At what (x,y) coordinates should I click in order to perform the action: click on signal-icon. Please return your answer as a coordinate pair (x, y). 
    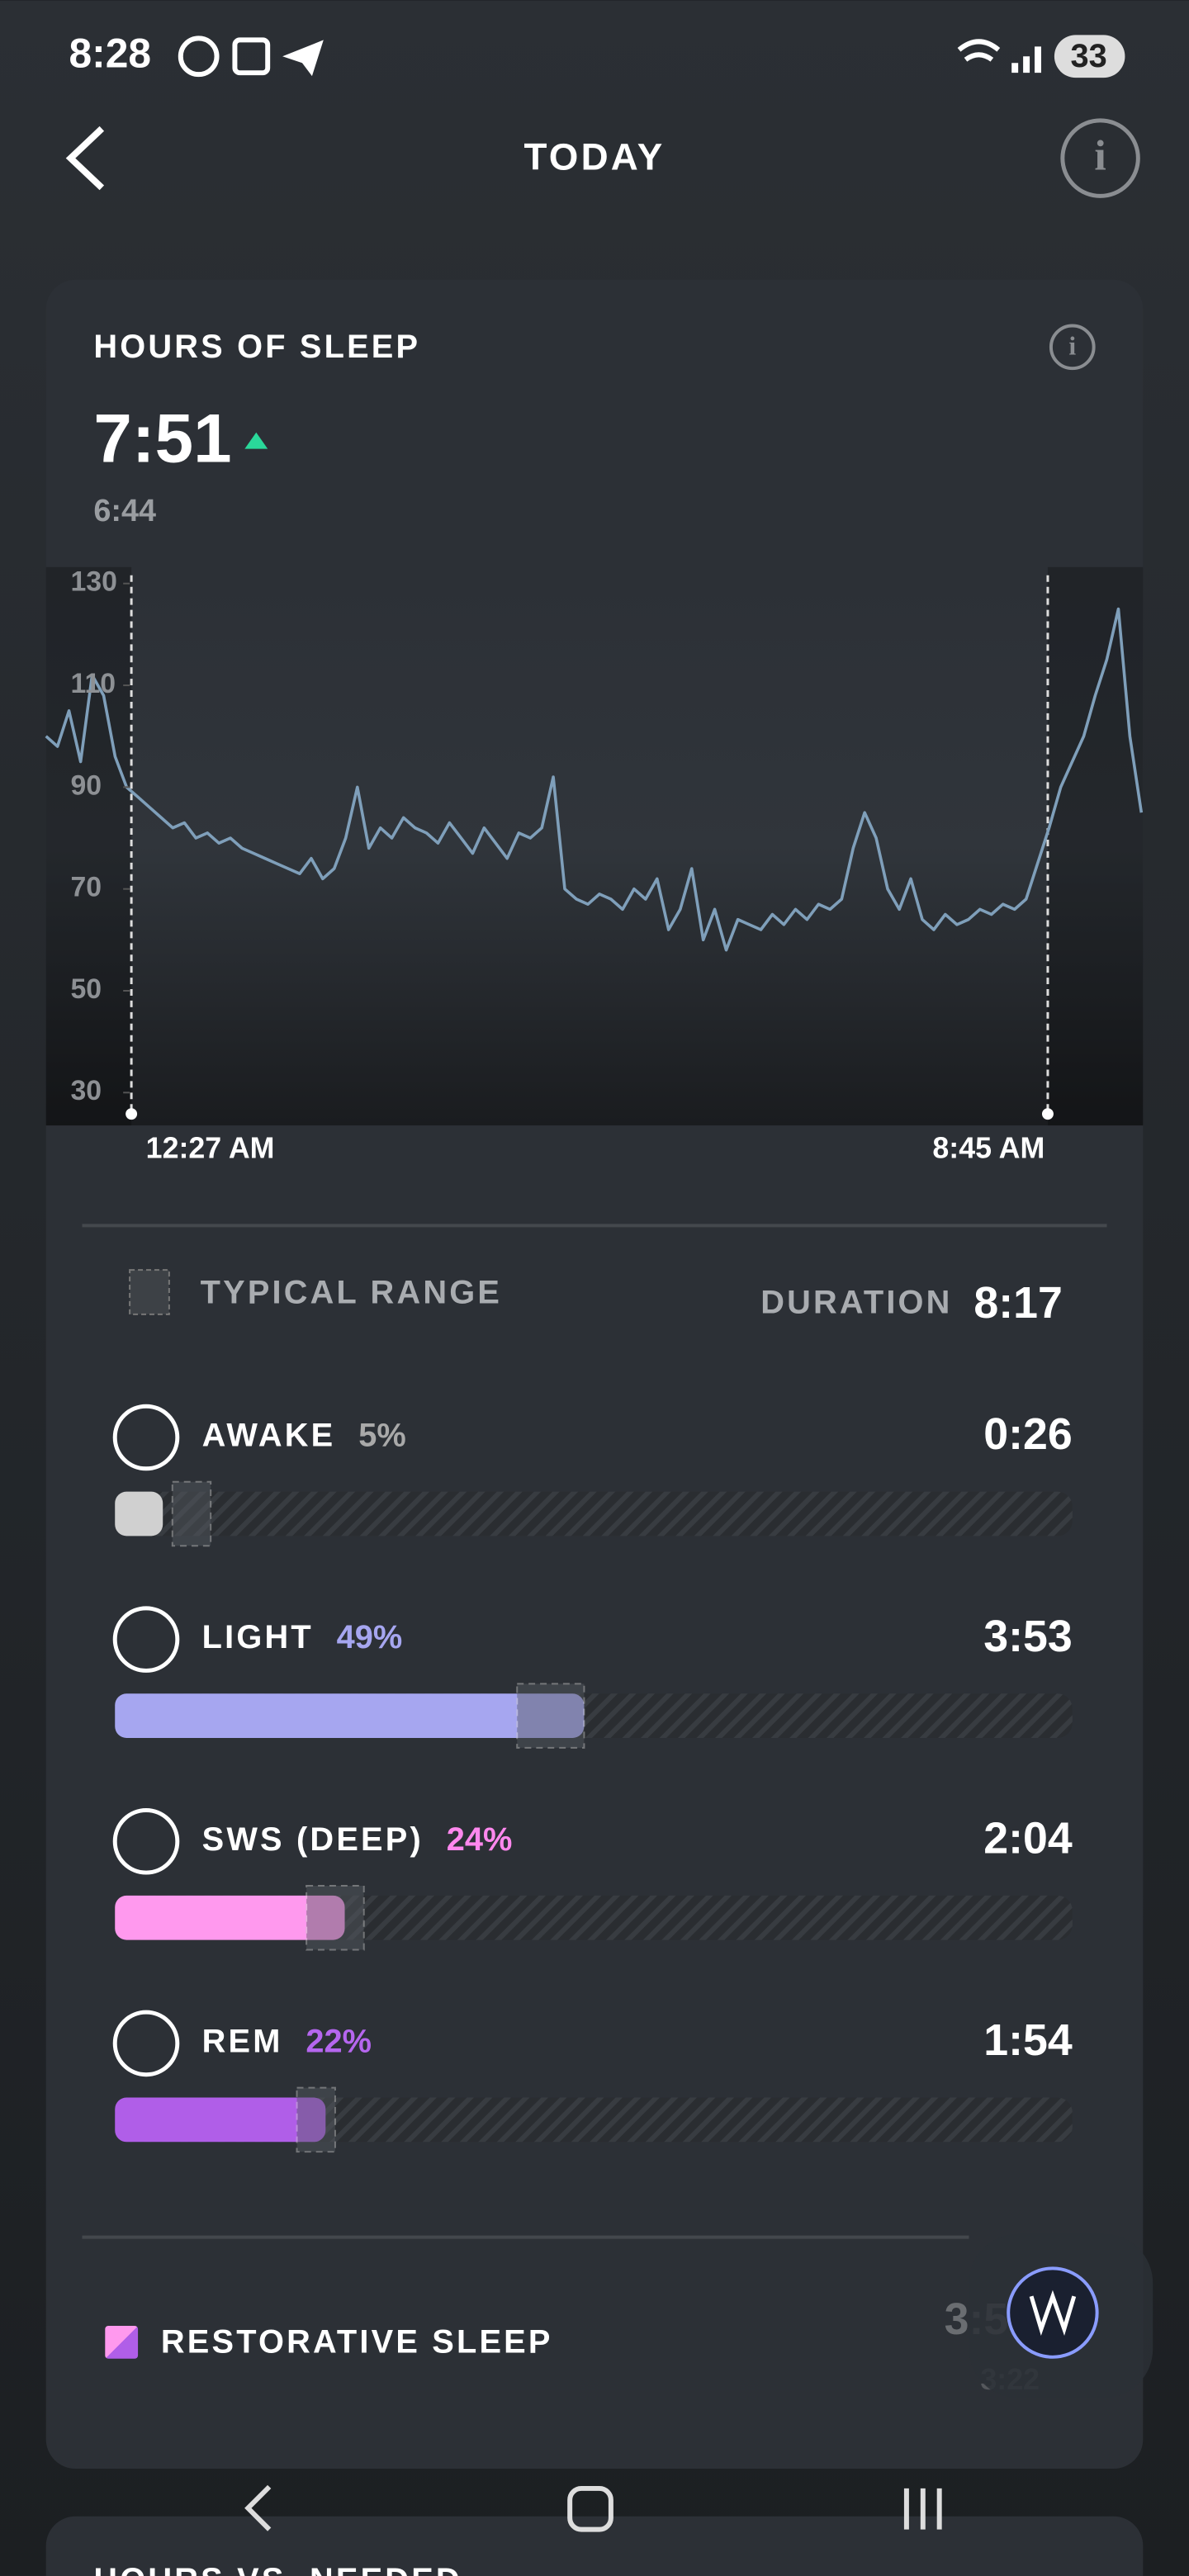
    Looking at the image, I should click on (1026, 59).